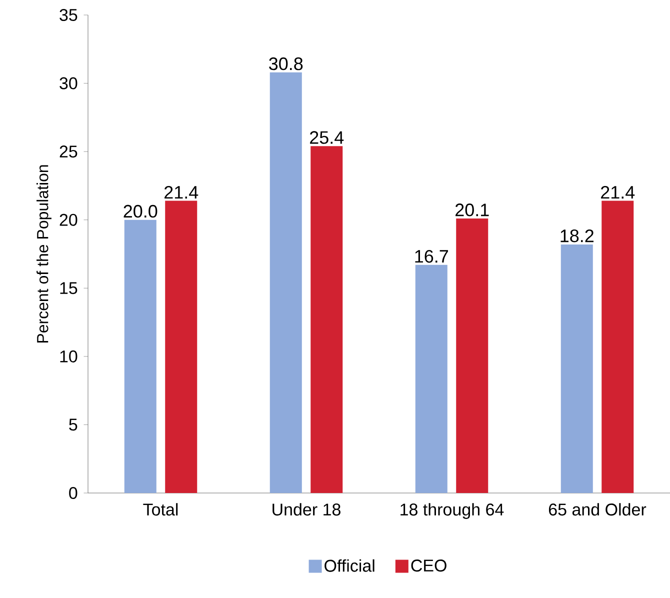 The width and height of the screenshot is (670, 598). I want to click on y-tick-label: 5, so click(73, 424).